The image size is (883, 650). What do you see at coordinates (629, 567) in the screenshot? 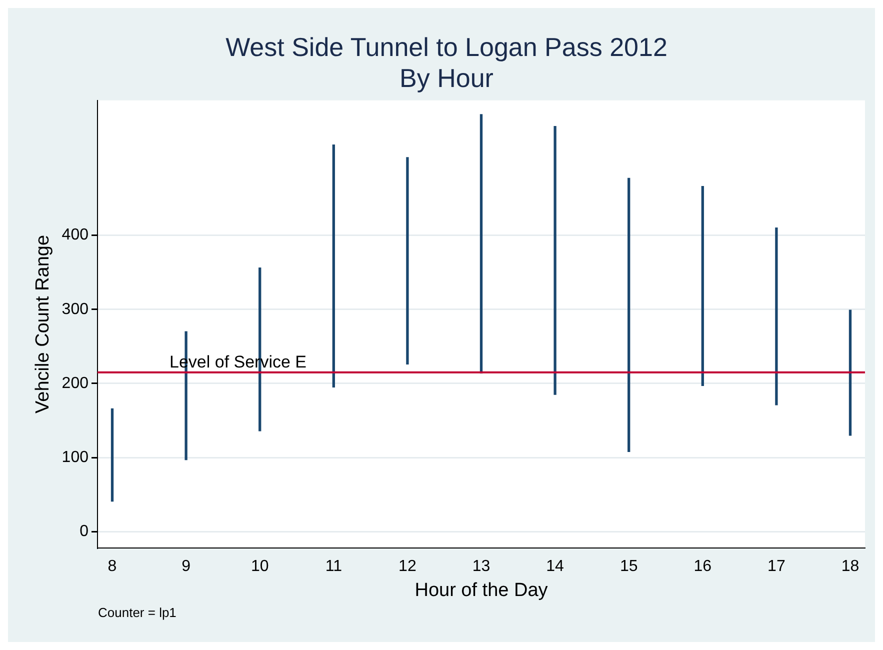
I see `x-tick-label: 15` at bounding box center [629, 567].